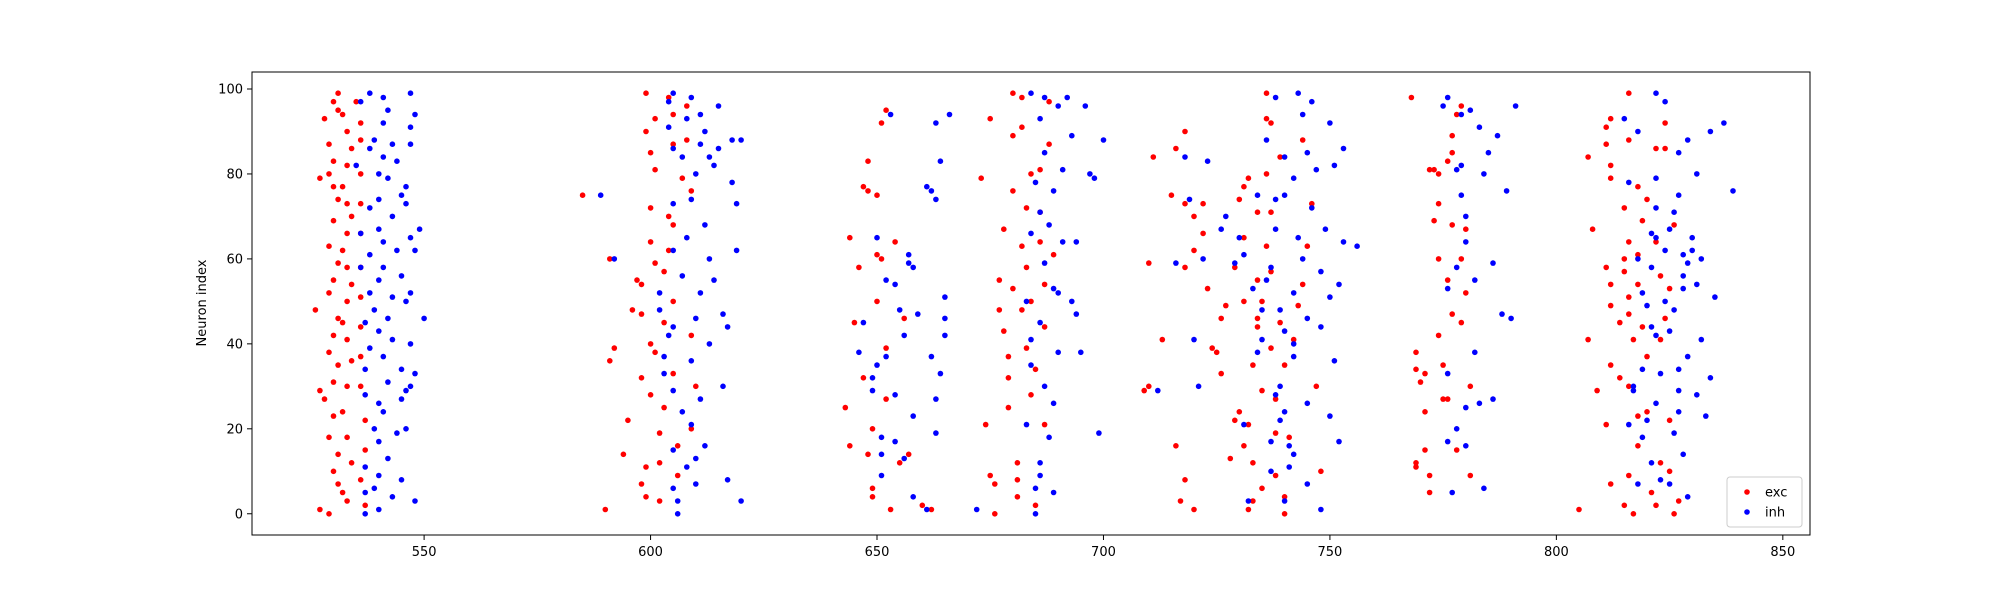 The width and height of the screenshot is (2000, 604). I want to click on x-tick-label: 600, so click(650, 552).